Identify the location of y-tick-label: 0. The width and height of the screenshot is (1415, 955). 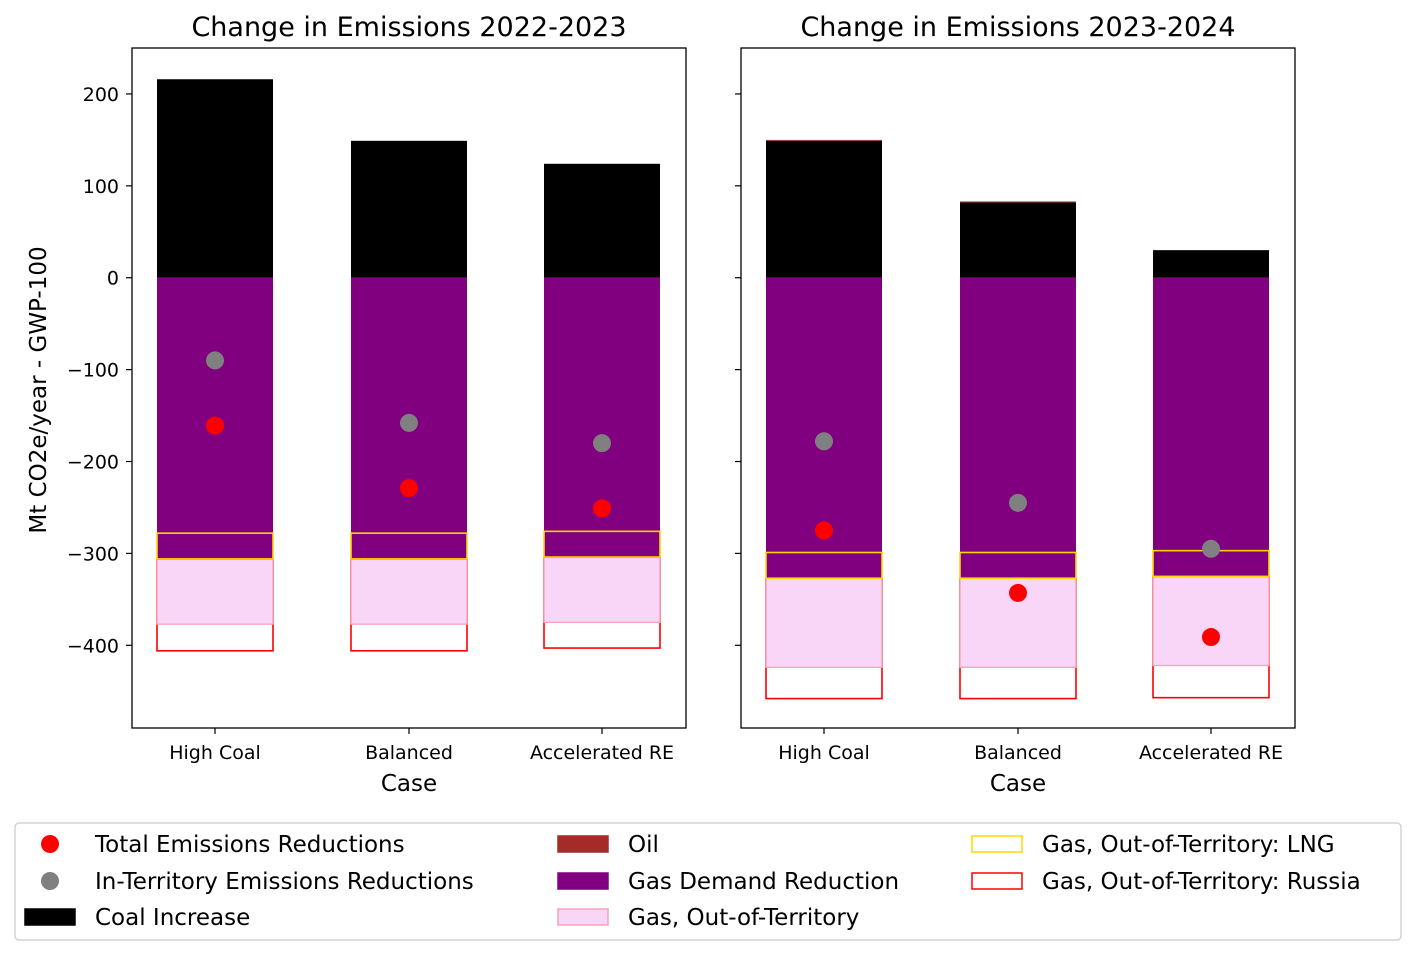
(113, 279).